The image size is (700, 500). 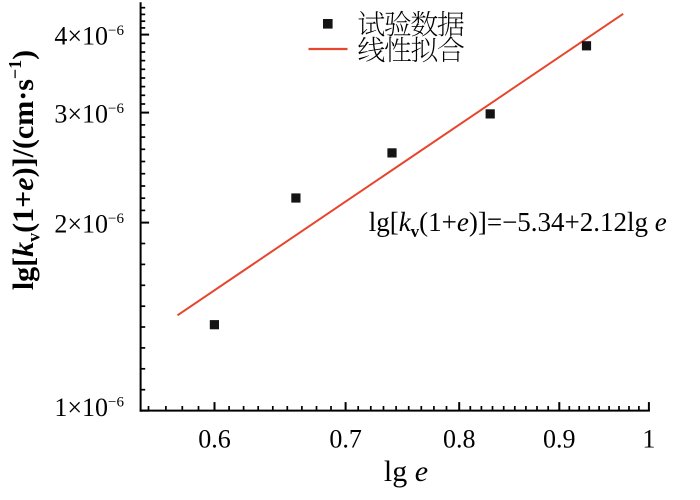 I want to click on svg-text: 0.7, so click(x=345, y=439).